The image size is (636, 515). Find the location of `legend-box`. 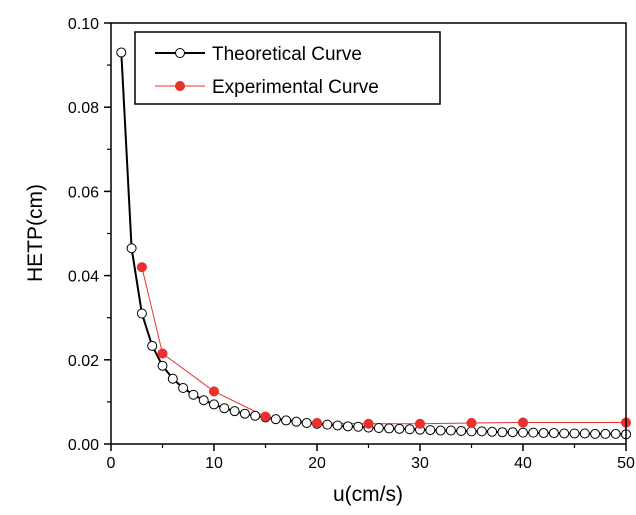

legend-box is located at coordinates (287, 68).